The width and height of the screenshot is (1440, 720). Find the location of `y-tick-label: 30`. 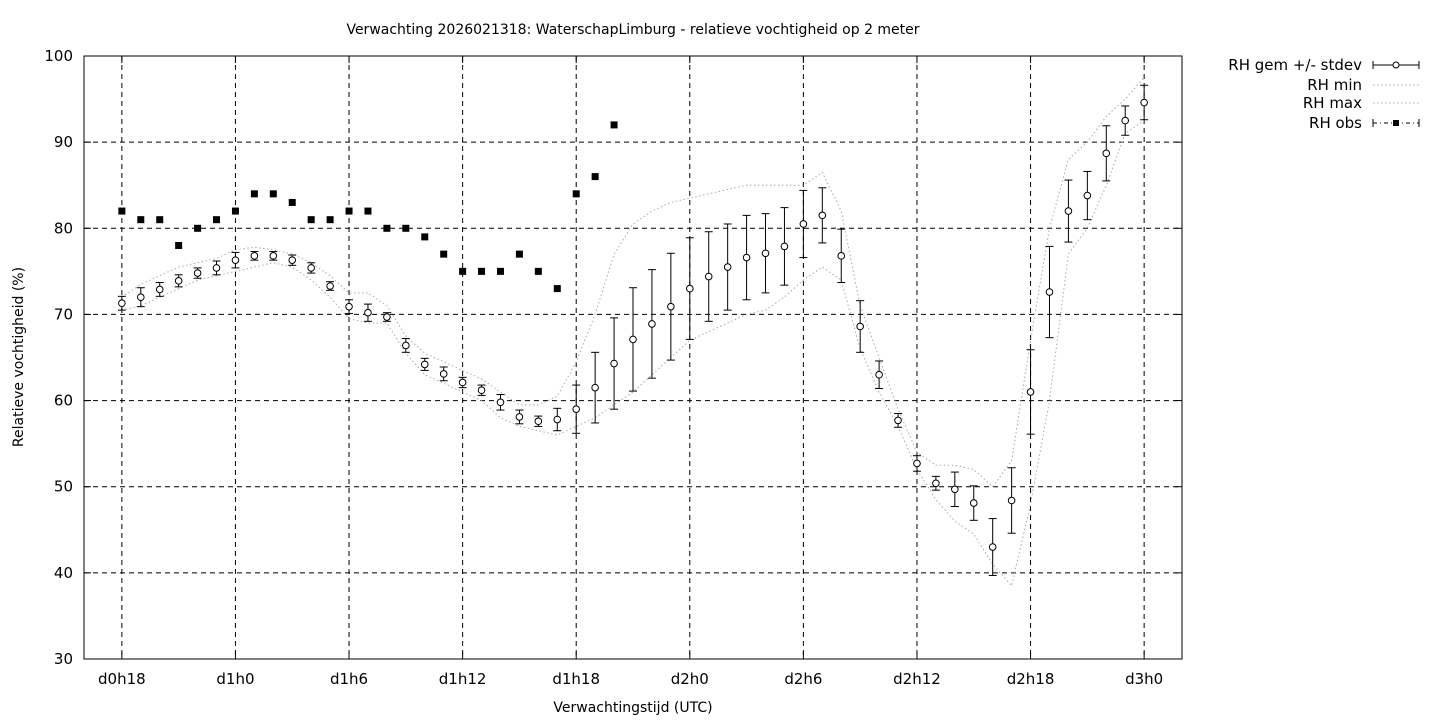

y-tick-label: 30 is located at coordinates (63, 659).